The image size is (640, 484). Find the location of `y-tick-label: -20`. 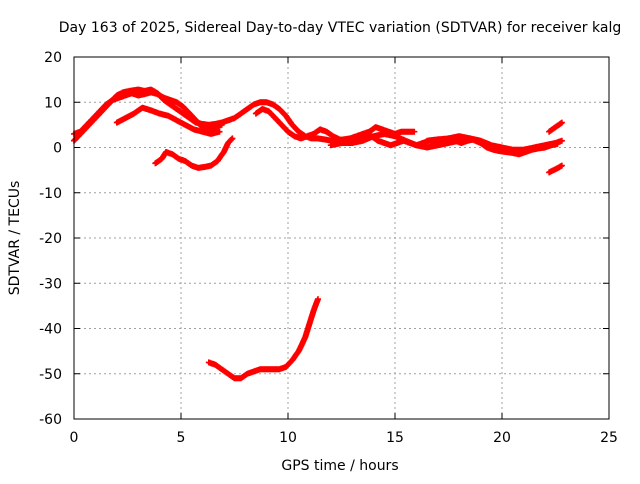

y-tick-label: -20 is located at coordinates (50, 239).